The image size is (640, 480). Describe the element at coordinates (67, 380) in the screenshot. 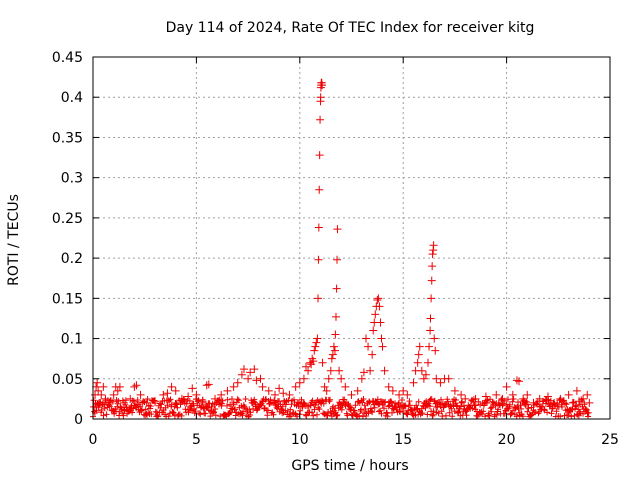

I see `y-tick-label: 0.05` at that location.